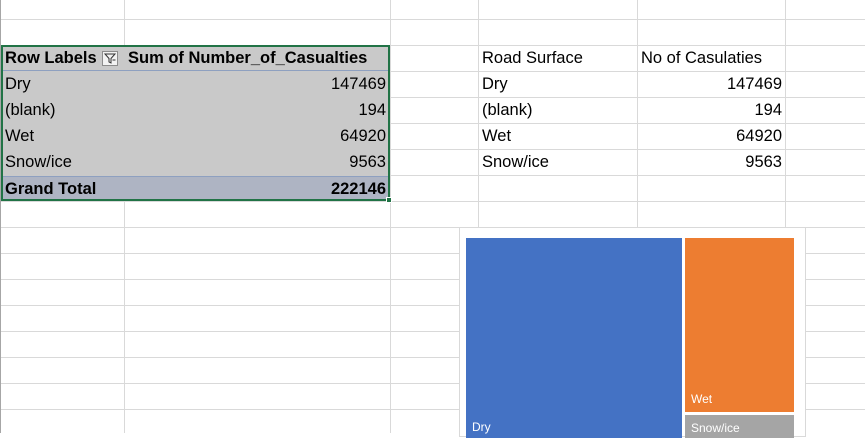 This screenshot has height=438, width=865. Describe the element at coordinates (507, 110) in the screenshot. I see `table-row-label: (blank)` at that location.